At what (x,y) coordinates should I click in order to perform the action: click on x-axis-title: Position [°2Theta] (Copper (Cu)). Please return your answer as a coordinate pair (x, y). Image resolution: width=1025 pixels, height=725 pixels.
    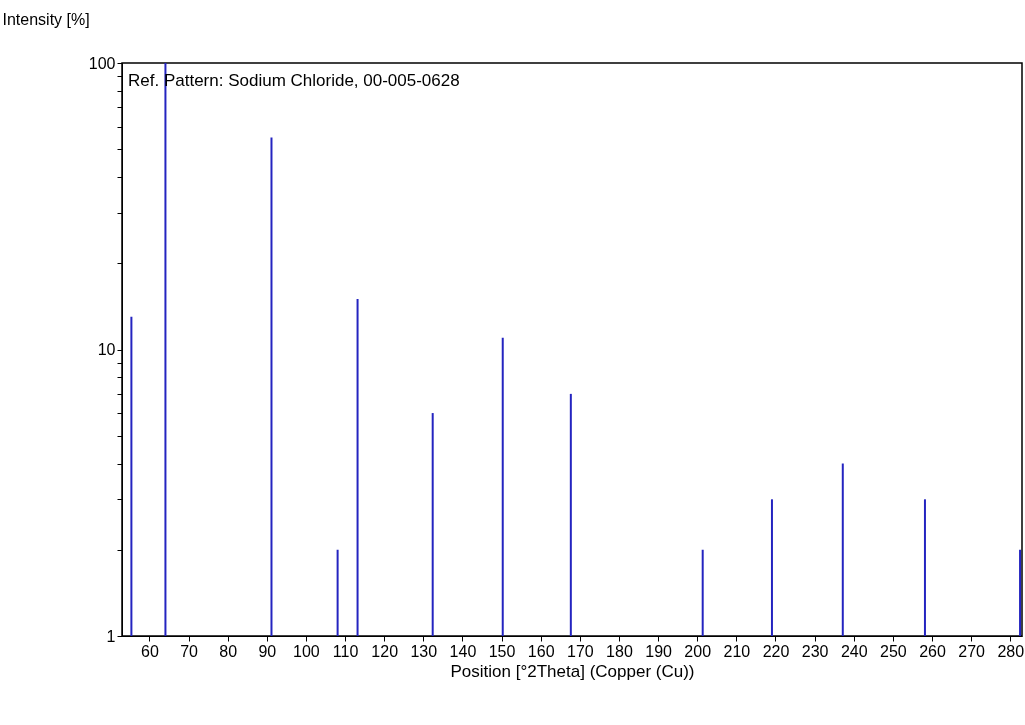
    Looking at the image, I should click on (572, 671).